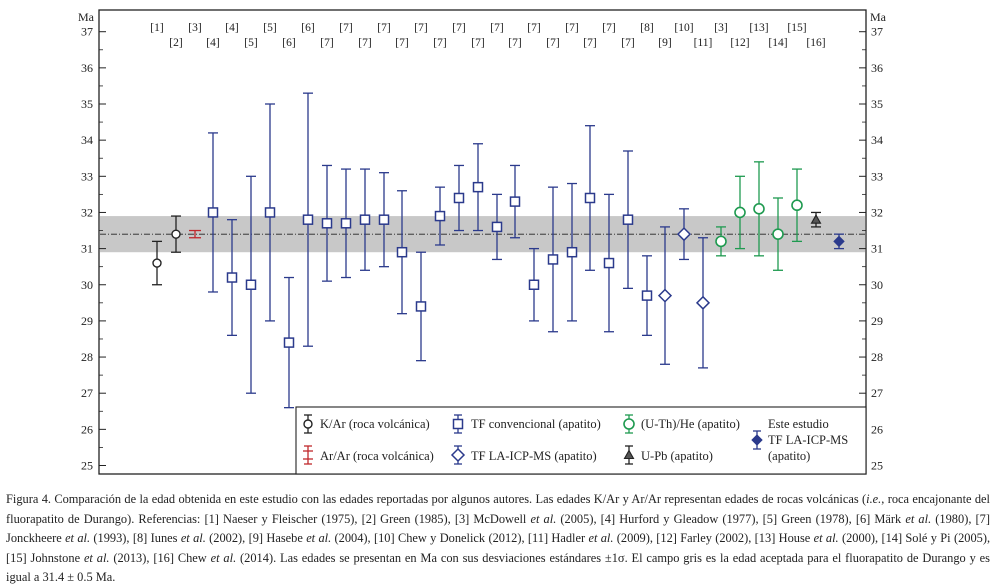 The height and width of the screenshot is (588, 995). I want to click on caption-text: (2013), [16] Chew, so click(160, 557).